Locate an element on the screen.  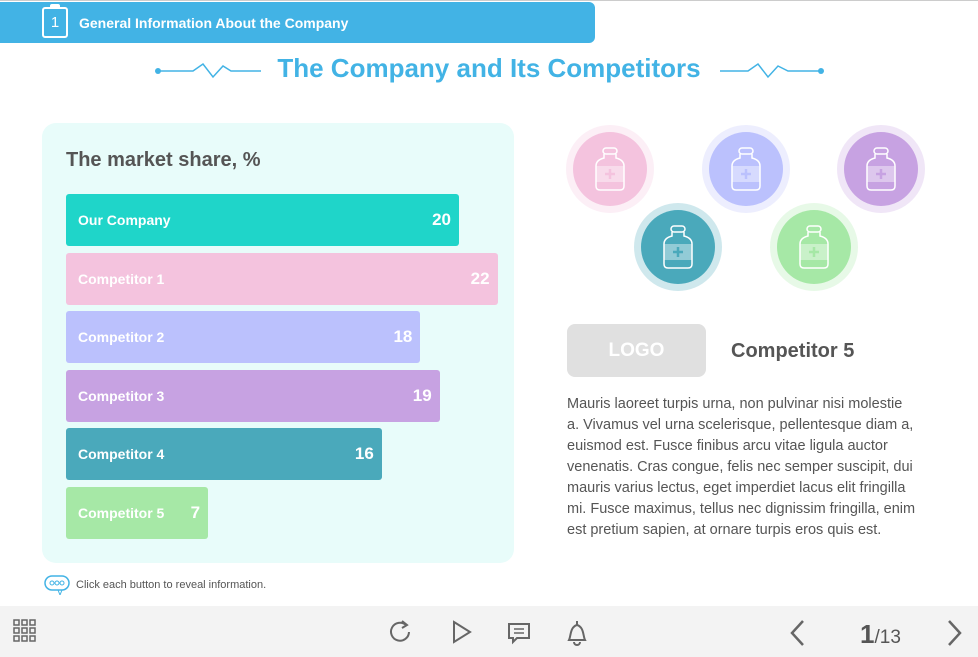
menu-grid-icon is located at coordinates (25, 631).